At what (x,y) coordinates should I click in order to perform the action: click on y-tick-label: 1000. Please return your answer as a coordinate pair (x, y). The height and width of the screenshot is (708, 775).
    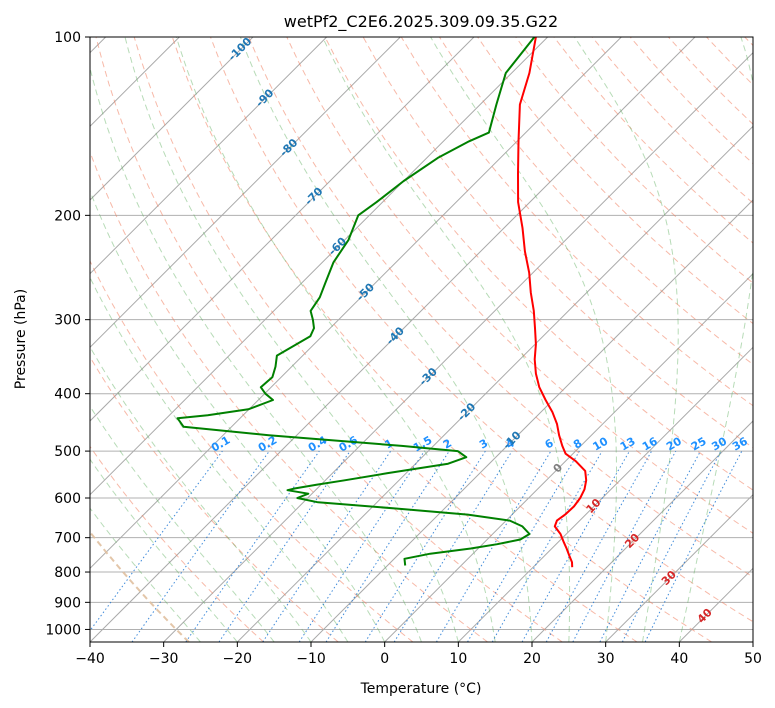
    Looking at the image, I should click on (63, 630).